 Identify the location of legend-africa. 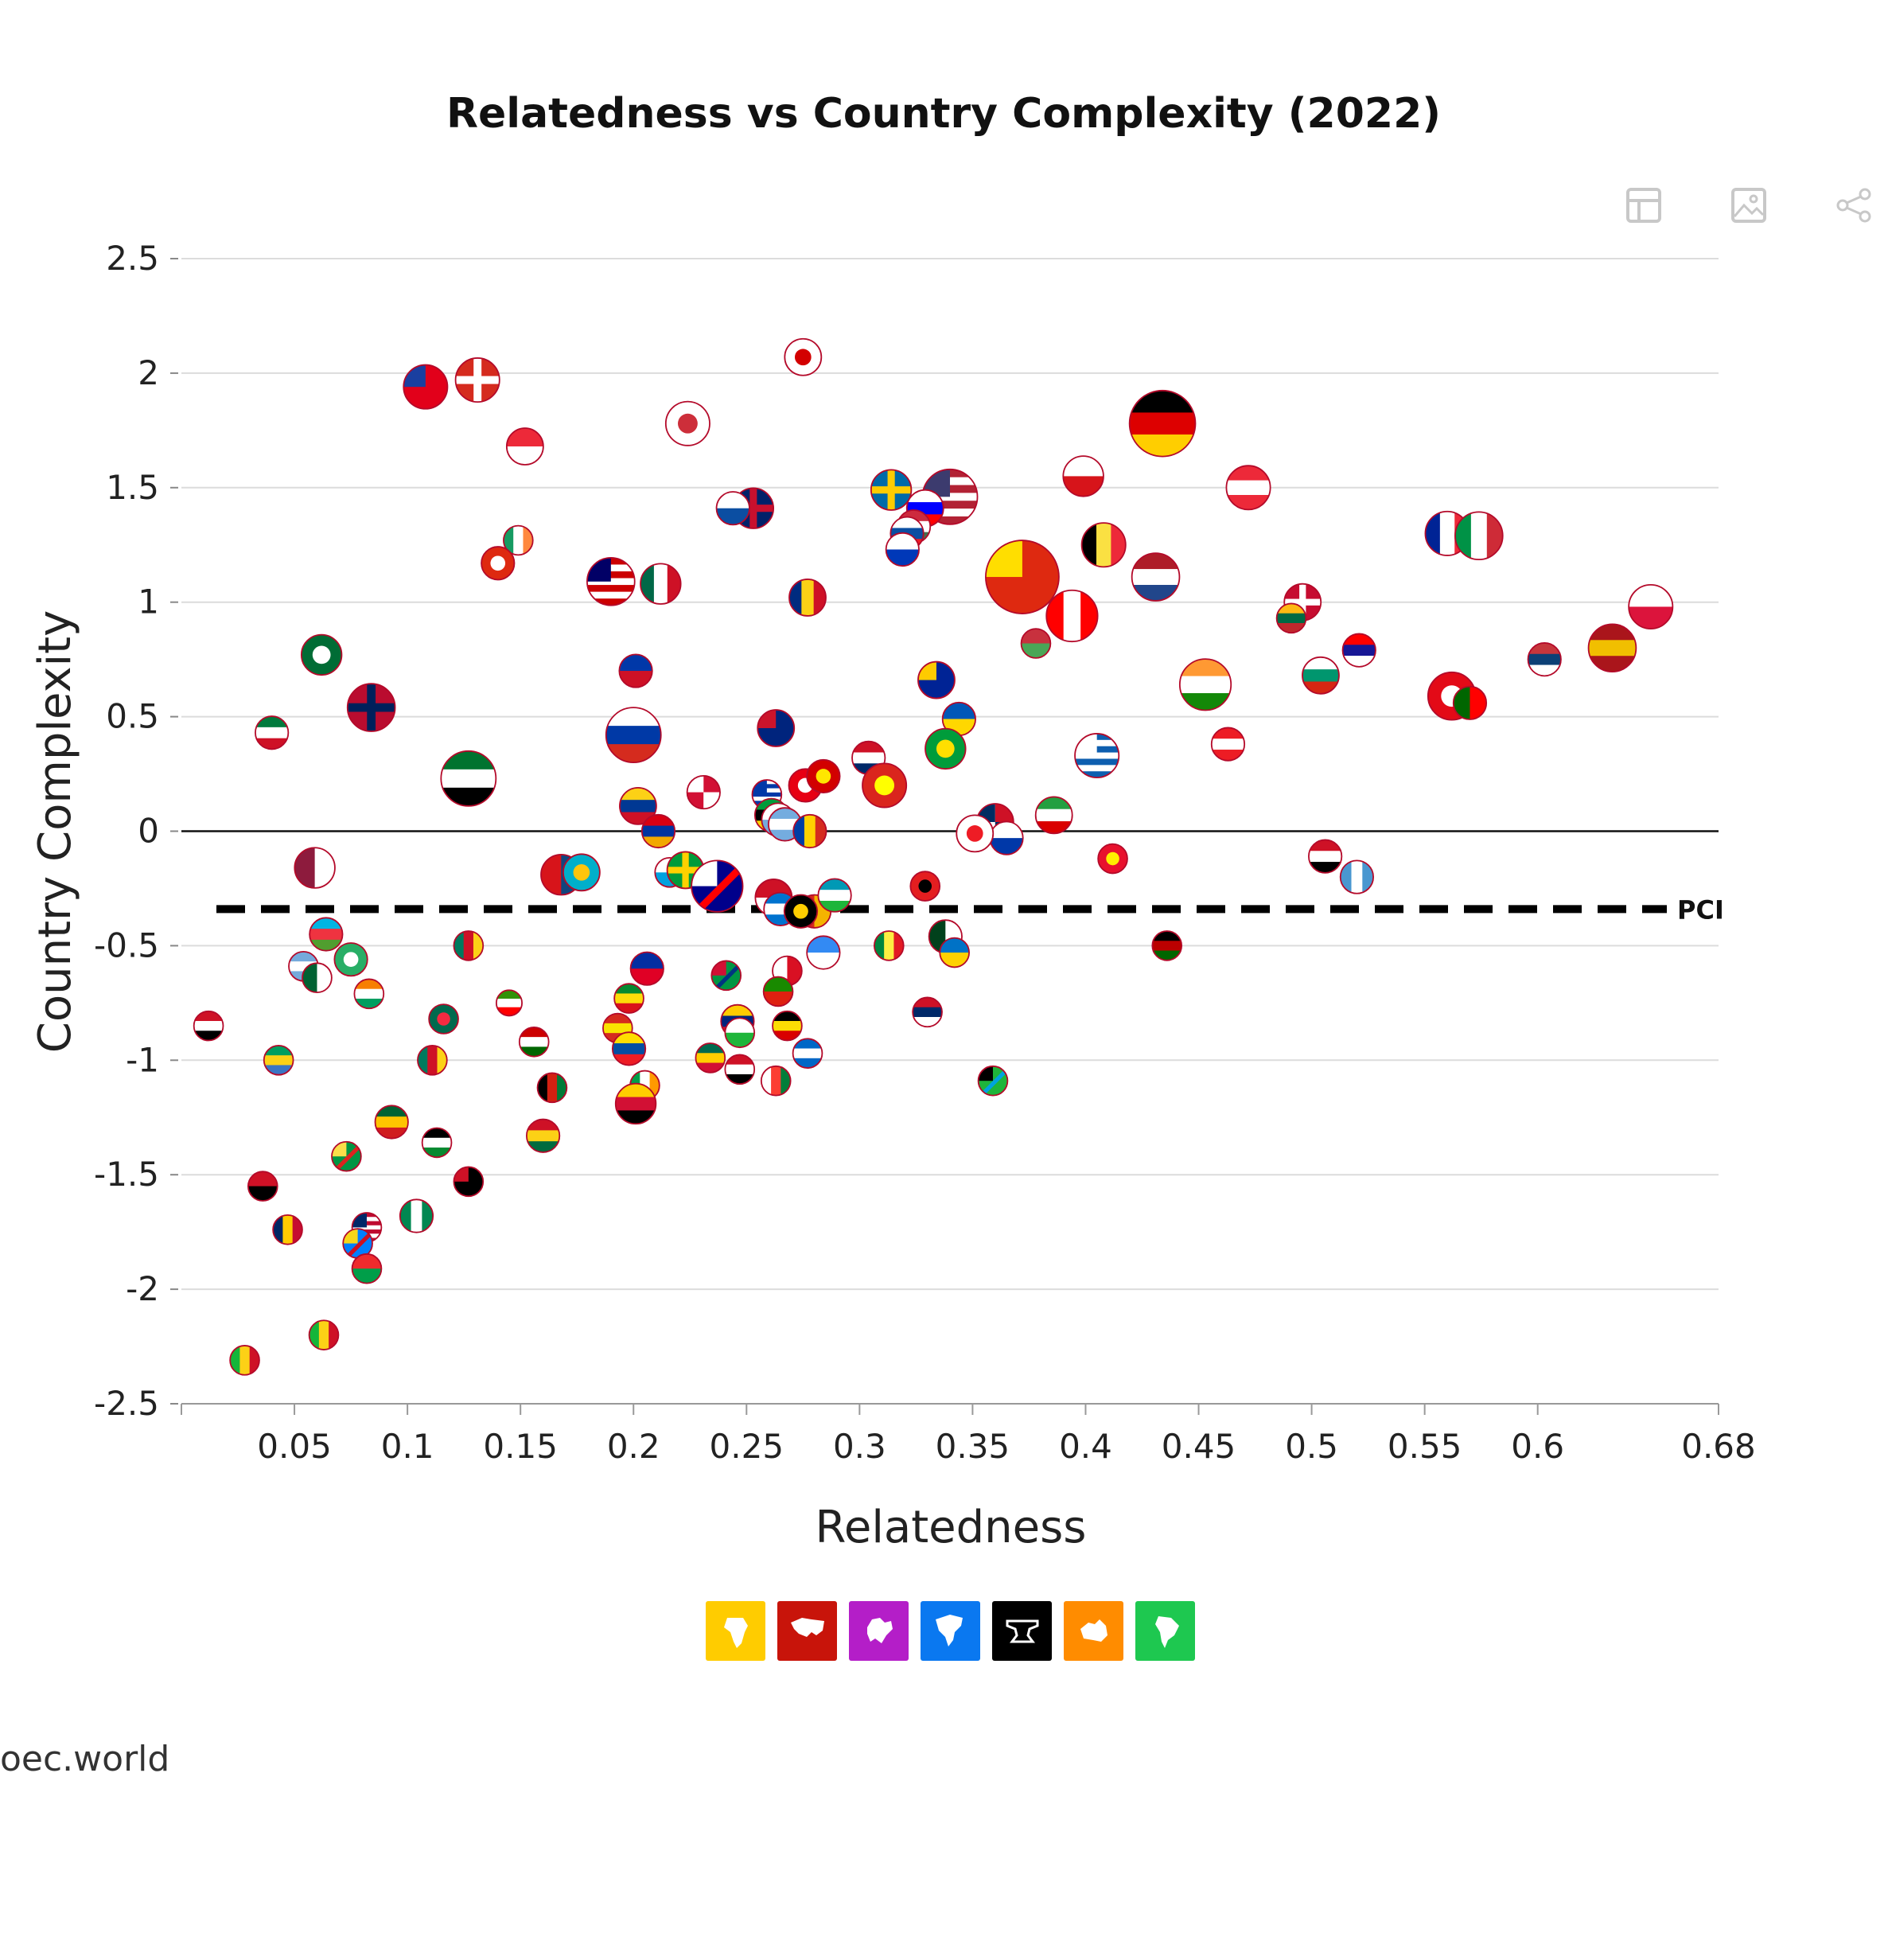
(735, 1631).